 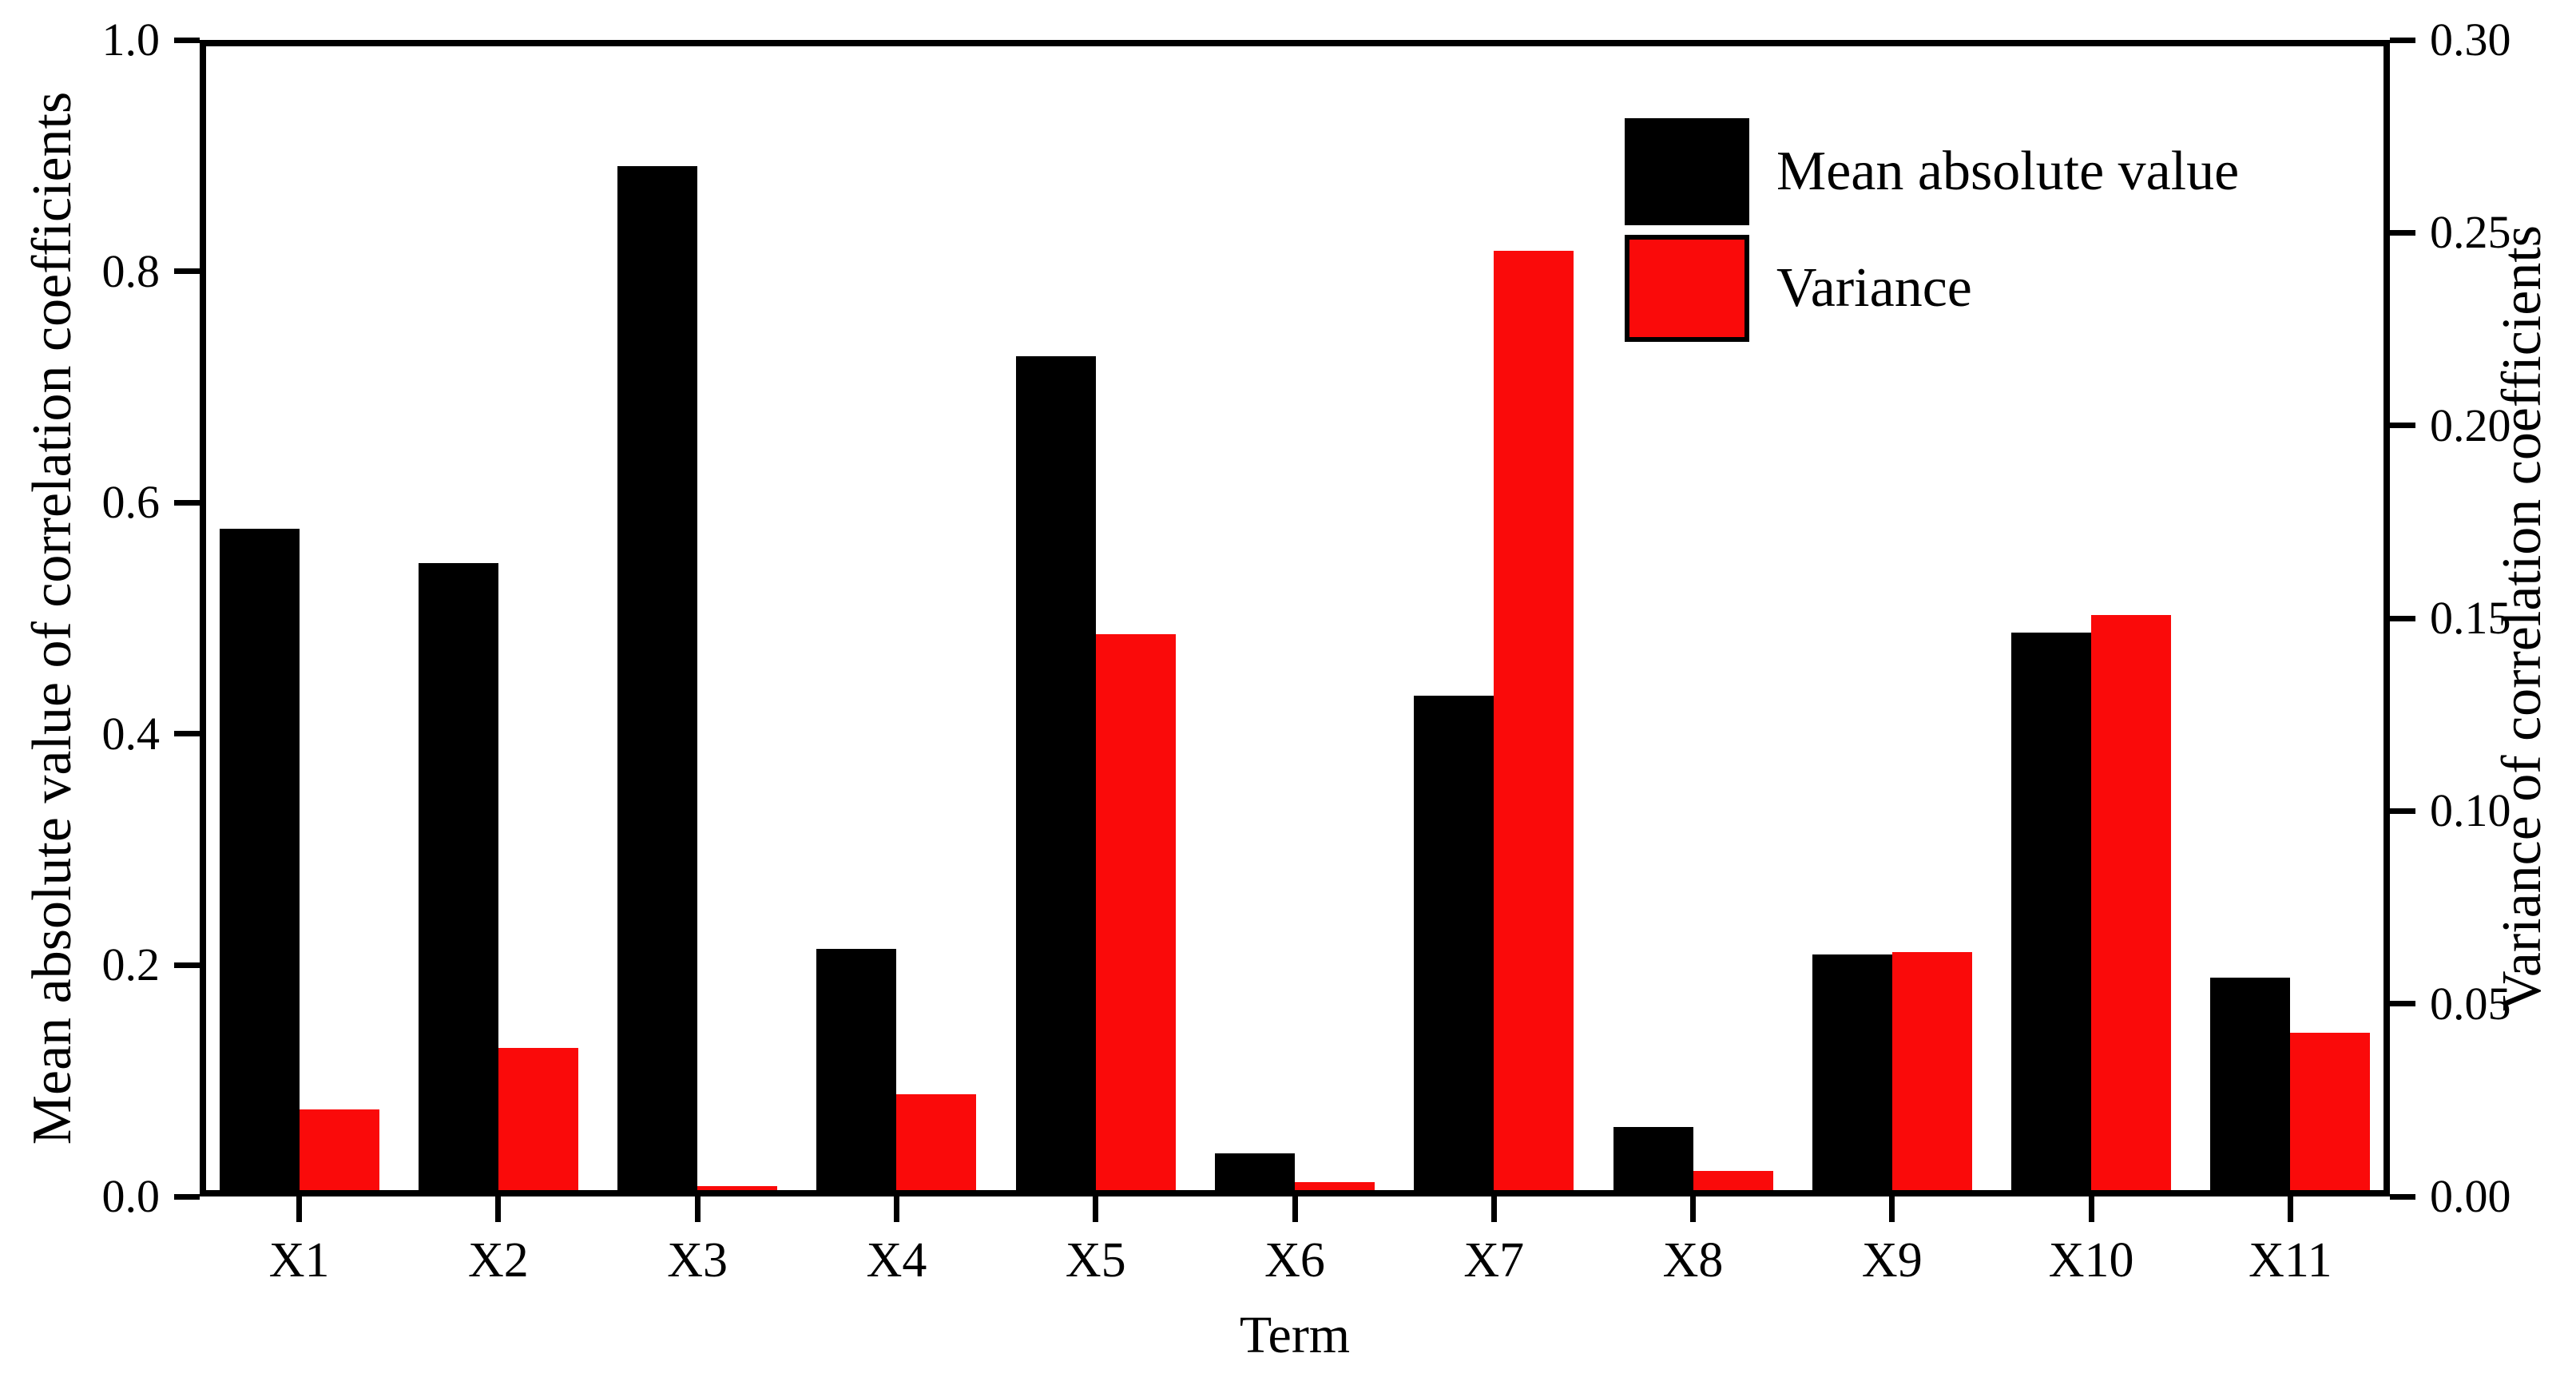 I want to click on legend: Mean absolute value Variance, so click(x=1932, y=230).